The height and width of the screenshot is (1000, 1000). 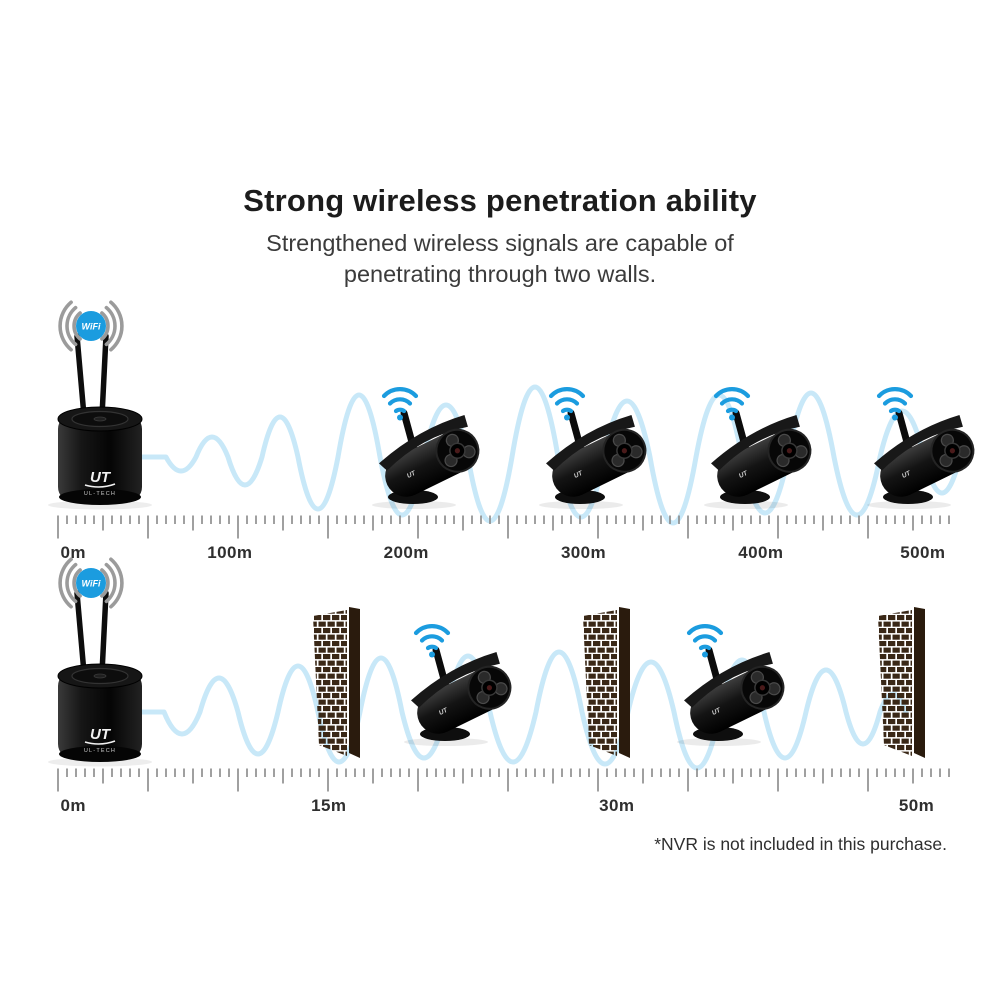 I want to click on ruler-label: 15m, so click(x=329, y=805).